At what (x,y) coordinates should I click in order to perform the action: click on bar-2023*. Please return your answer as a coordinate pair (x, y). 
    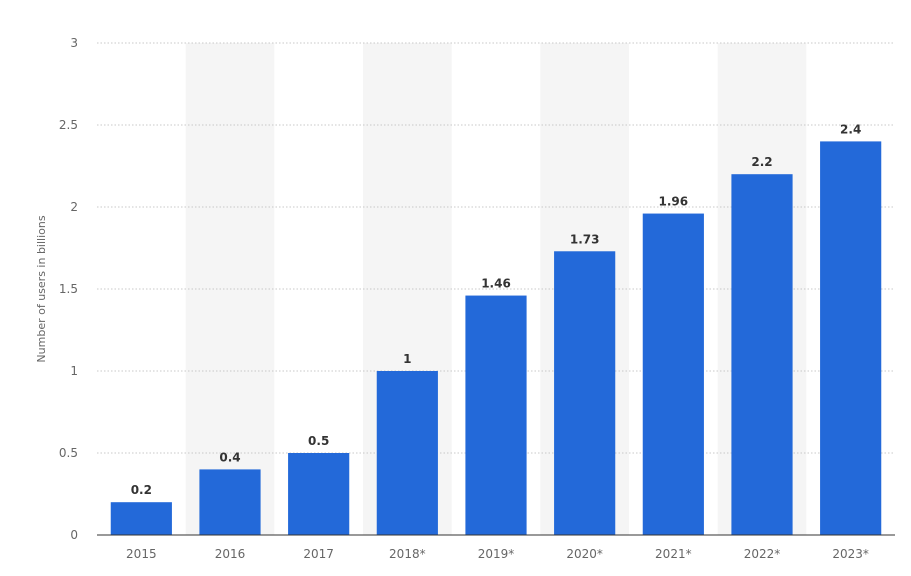
    Looking at the image, I should click on (851, 338).